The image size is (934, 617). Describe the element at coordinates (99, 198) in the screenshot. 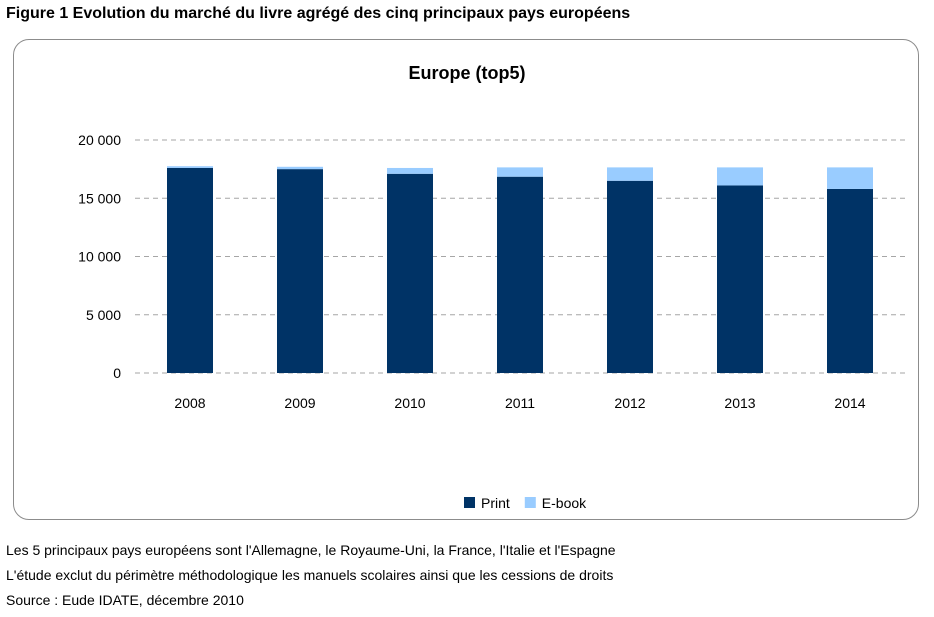

I see `y-tick-label: 15 000` at that location.